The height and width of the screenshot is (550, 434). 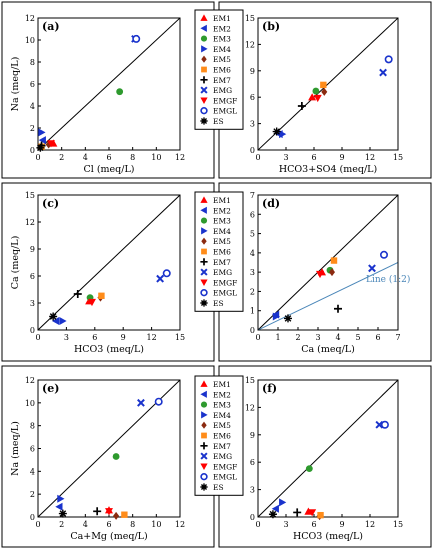 I want to click on y-tick-label: 9, so click(x=32, y=249).